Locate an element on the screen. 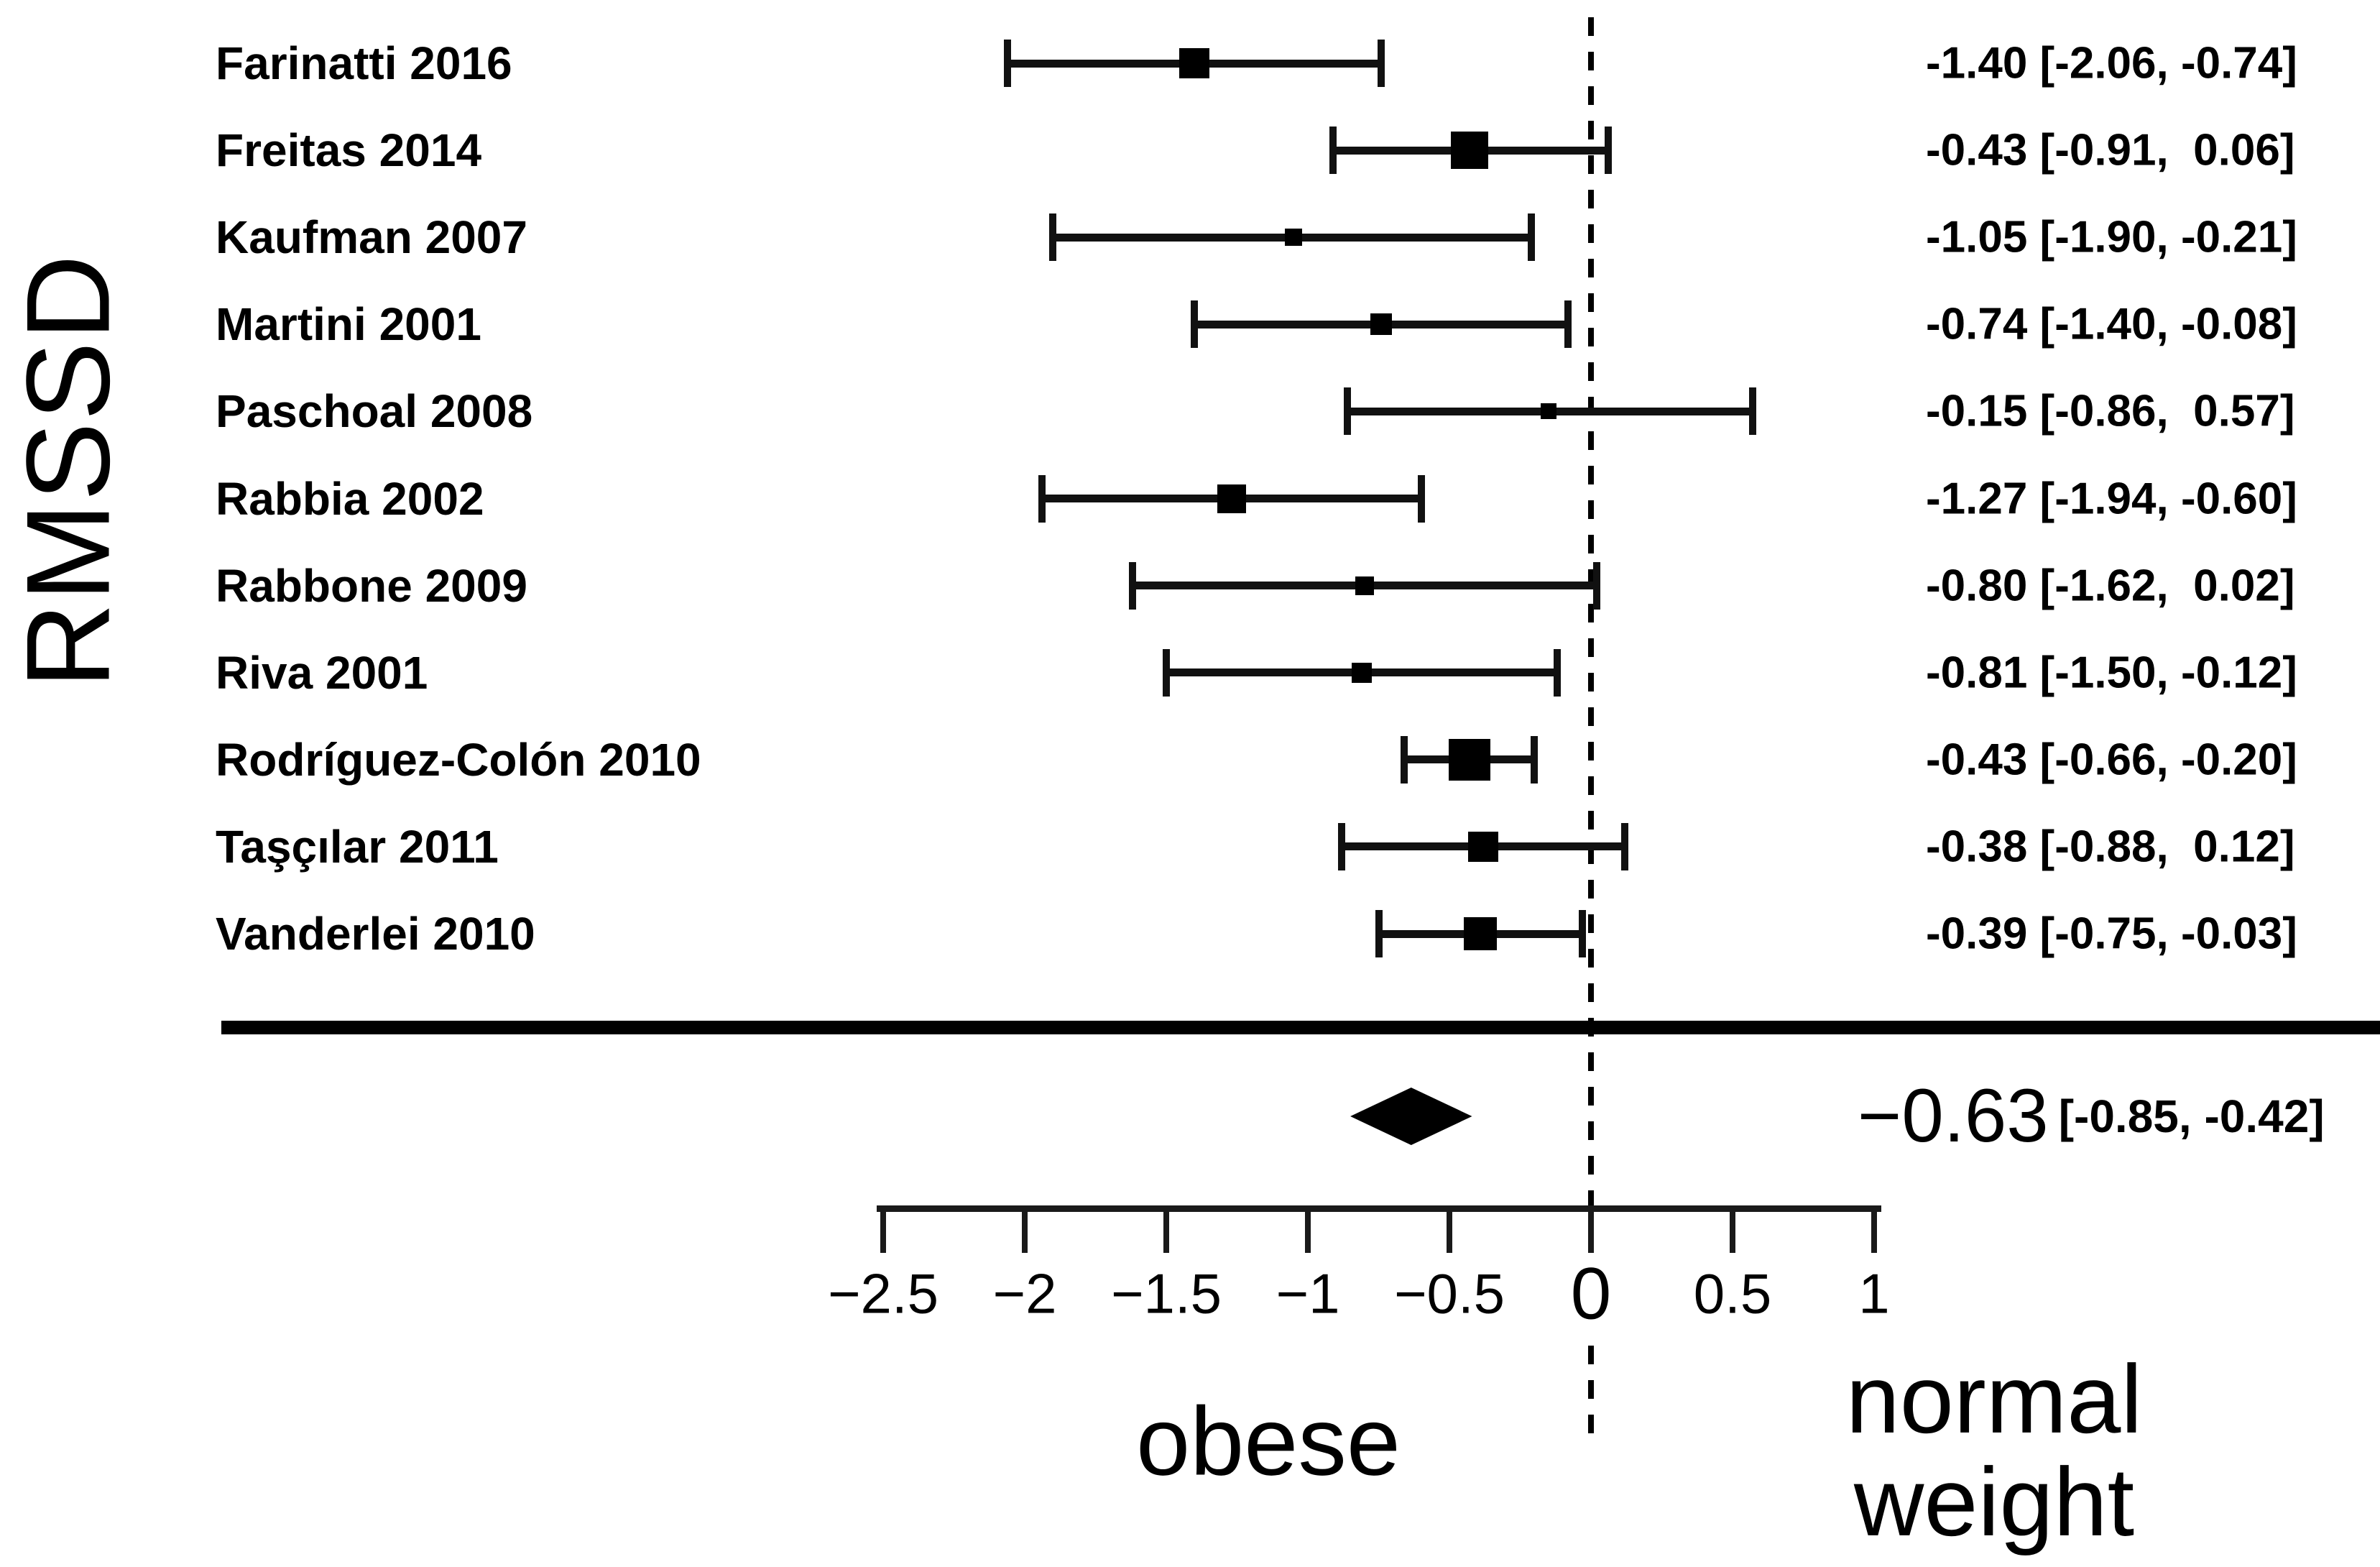 The width and height of the screenshot is (2380, 1567). study-label: Kaufman 2007 is located at coordinates (371, 238).